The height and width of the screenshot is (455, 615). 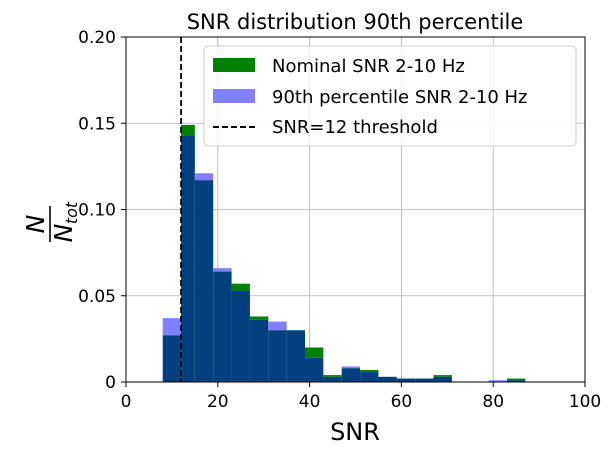 I want to click on y-axis-label-numerator: N, so click(x=35, y=223).